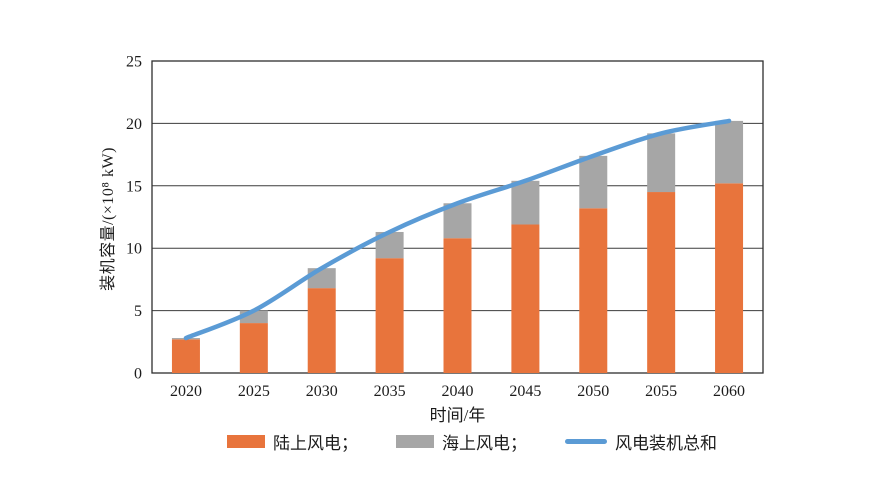  What do you see at coordinates (593, 391) in the screenshot?
I see `x-tick-label-2050: 2050` at bounding box center [593, 391].